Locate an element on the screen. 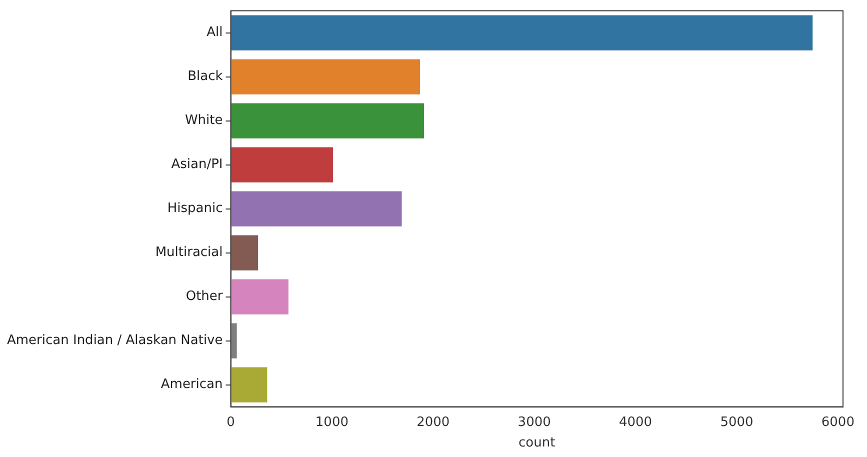 This screenshot has width=867, height=457. y-tick-label: White is located at coordinates (203, 120).